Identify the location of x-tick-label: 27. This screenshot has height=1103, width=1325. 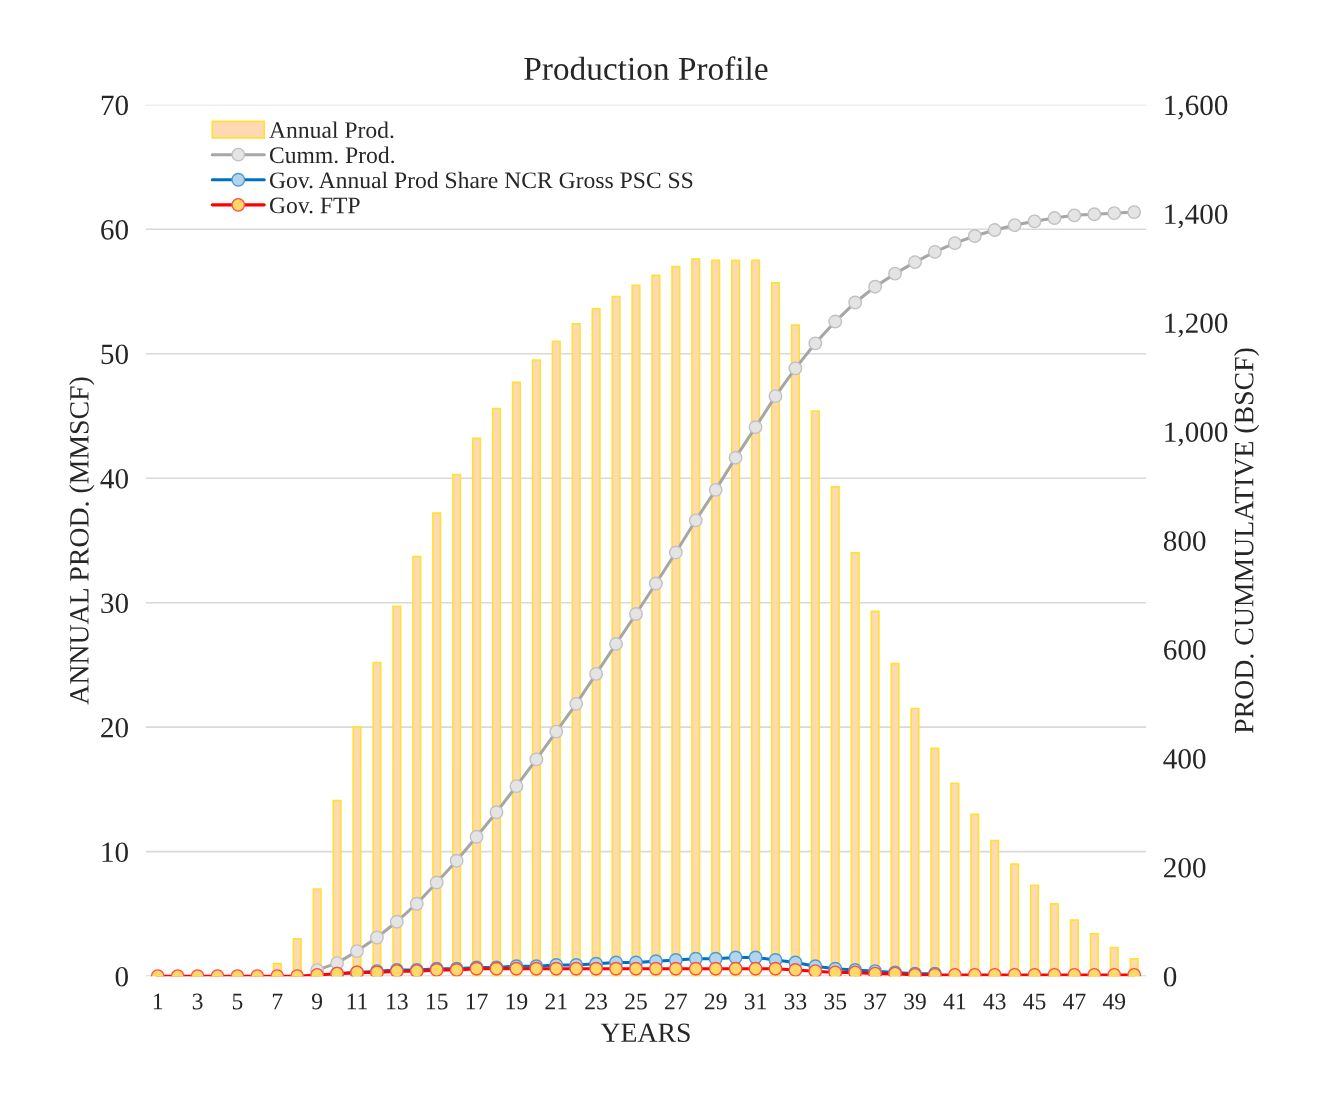
(676, 1001).